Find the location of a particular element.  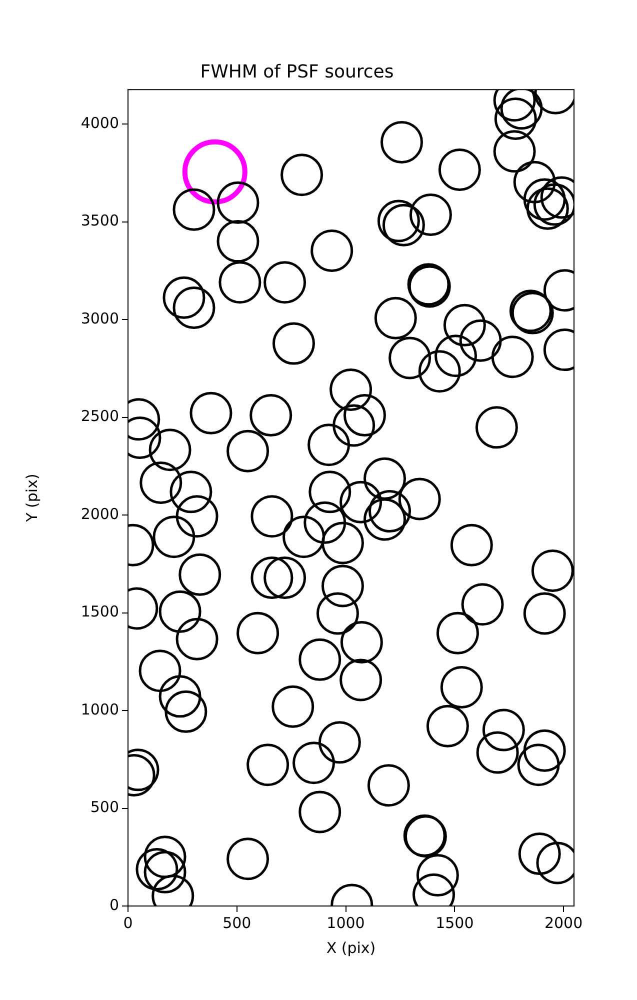

y-axis-title: Y (pix) is located at coordinates (31, 498).